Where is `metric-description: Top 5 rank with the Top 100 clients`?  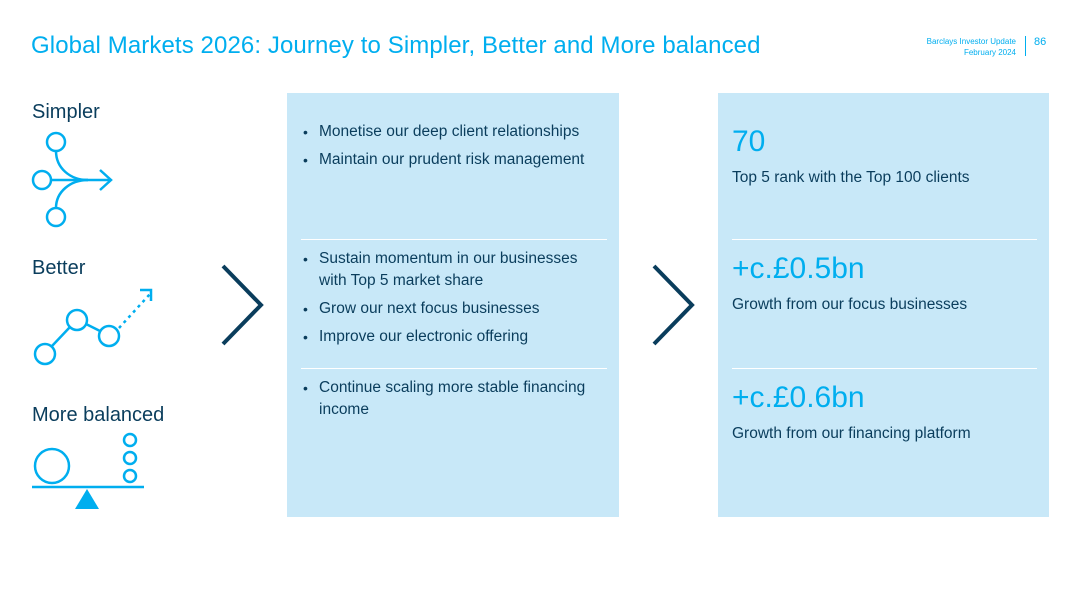
metric-description: Top 5 rank with the Top 100 clients is located at coordinates (851, 177).